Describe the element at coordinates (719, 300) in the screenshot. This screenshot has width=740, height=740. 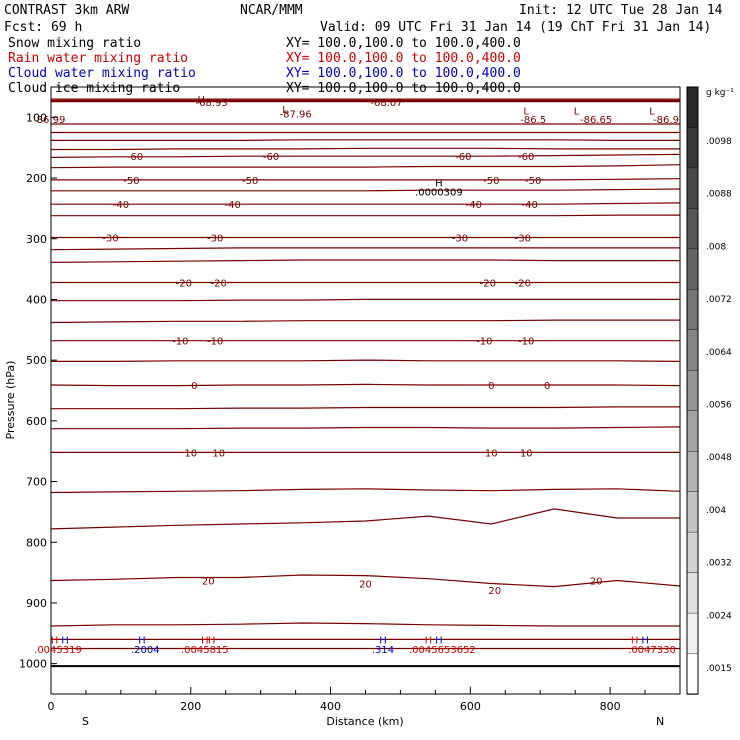
I see `colorbar-tick-label: .0072` at that location.